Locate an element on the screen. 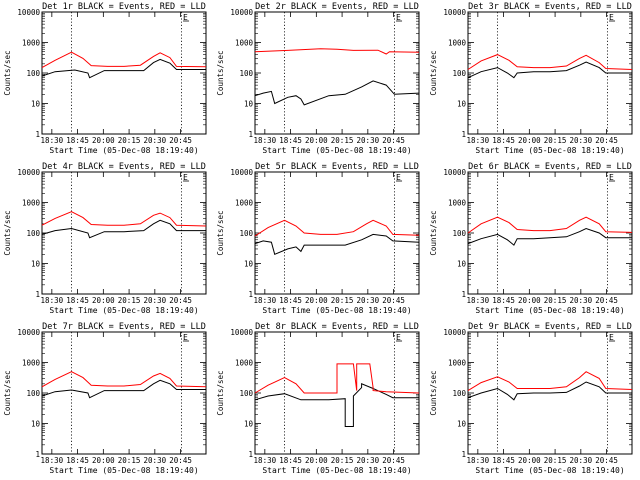 This screenshot has width=640, height=480. chart-title: Det 1r BLACK = Events, RED = LLD is located at coordinates (124, 7).